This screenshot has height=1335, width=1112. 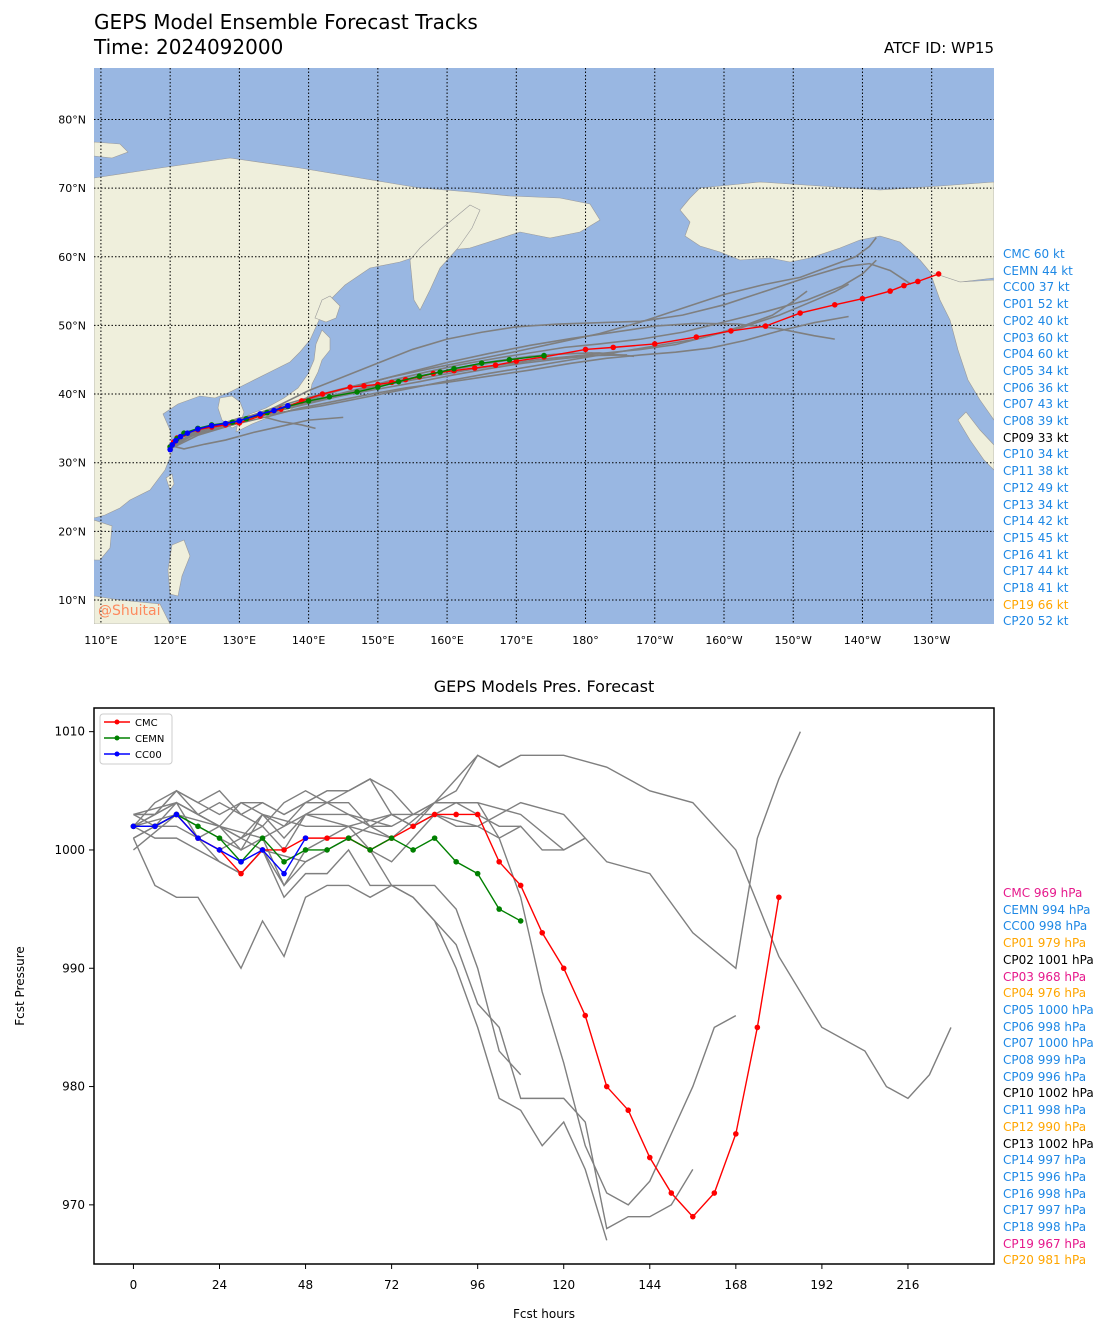 What do you see at coordinates (654, 640) in the screenshot?
I see `lon-tick-label: 170°W` at bounding box center [654, 640].